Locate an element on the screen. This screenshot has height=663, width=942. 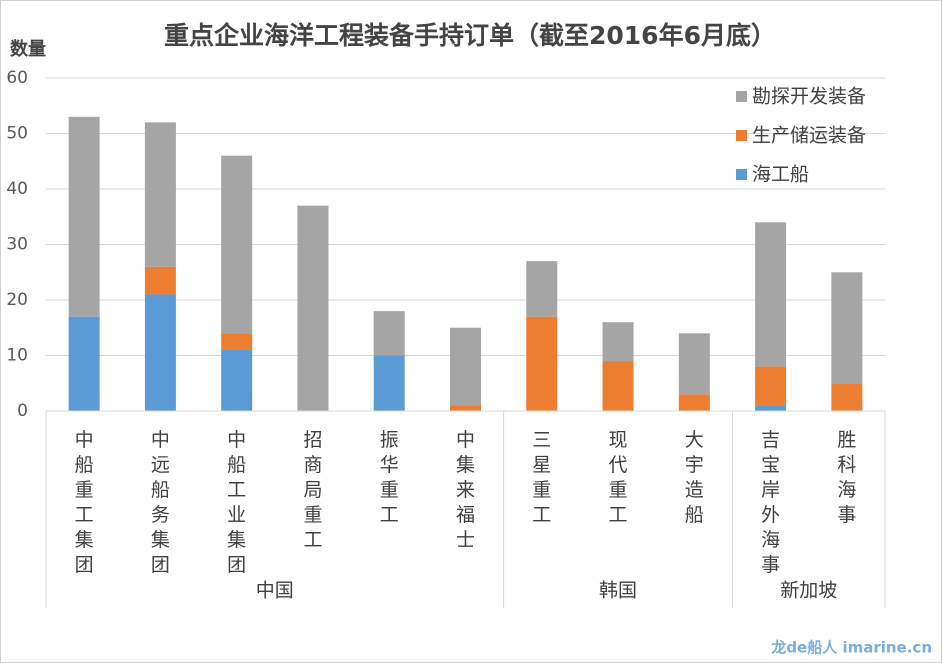
x-tick-label: 招商局重工 is located at coordinates (312, 490).